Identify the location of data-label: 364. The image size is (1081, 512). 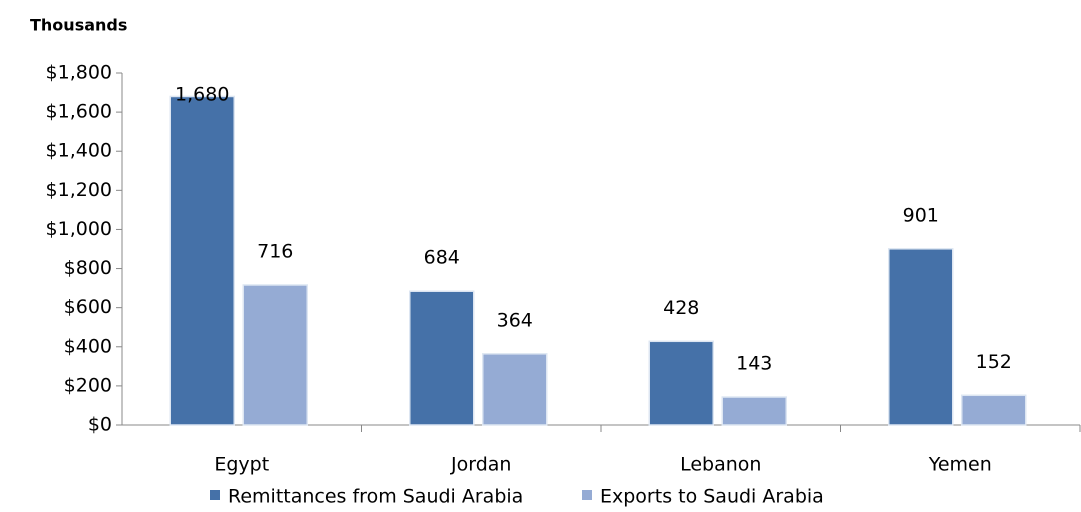
(515, 320).